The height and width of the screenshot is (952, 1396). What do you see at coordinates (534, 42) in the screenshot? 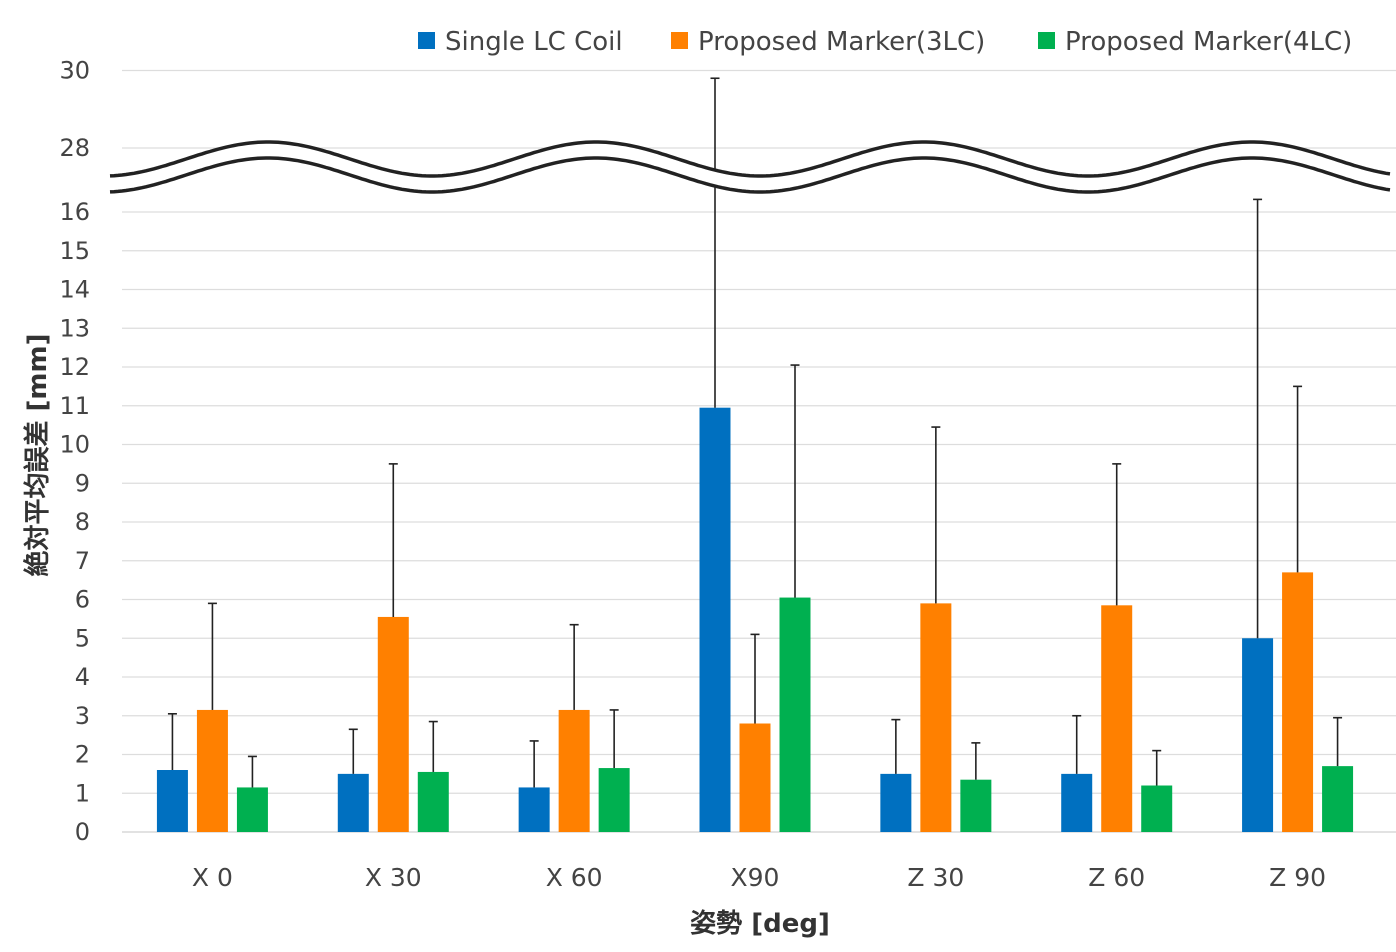
I see `legend-label: Single LC Coil` at bounding box center [534, 42].